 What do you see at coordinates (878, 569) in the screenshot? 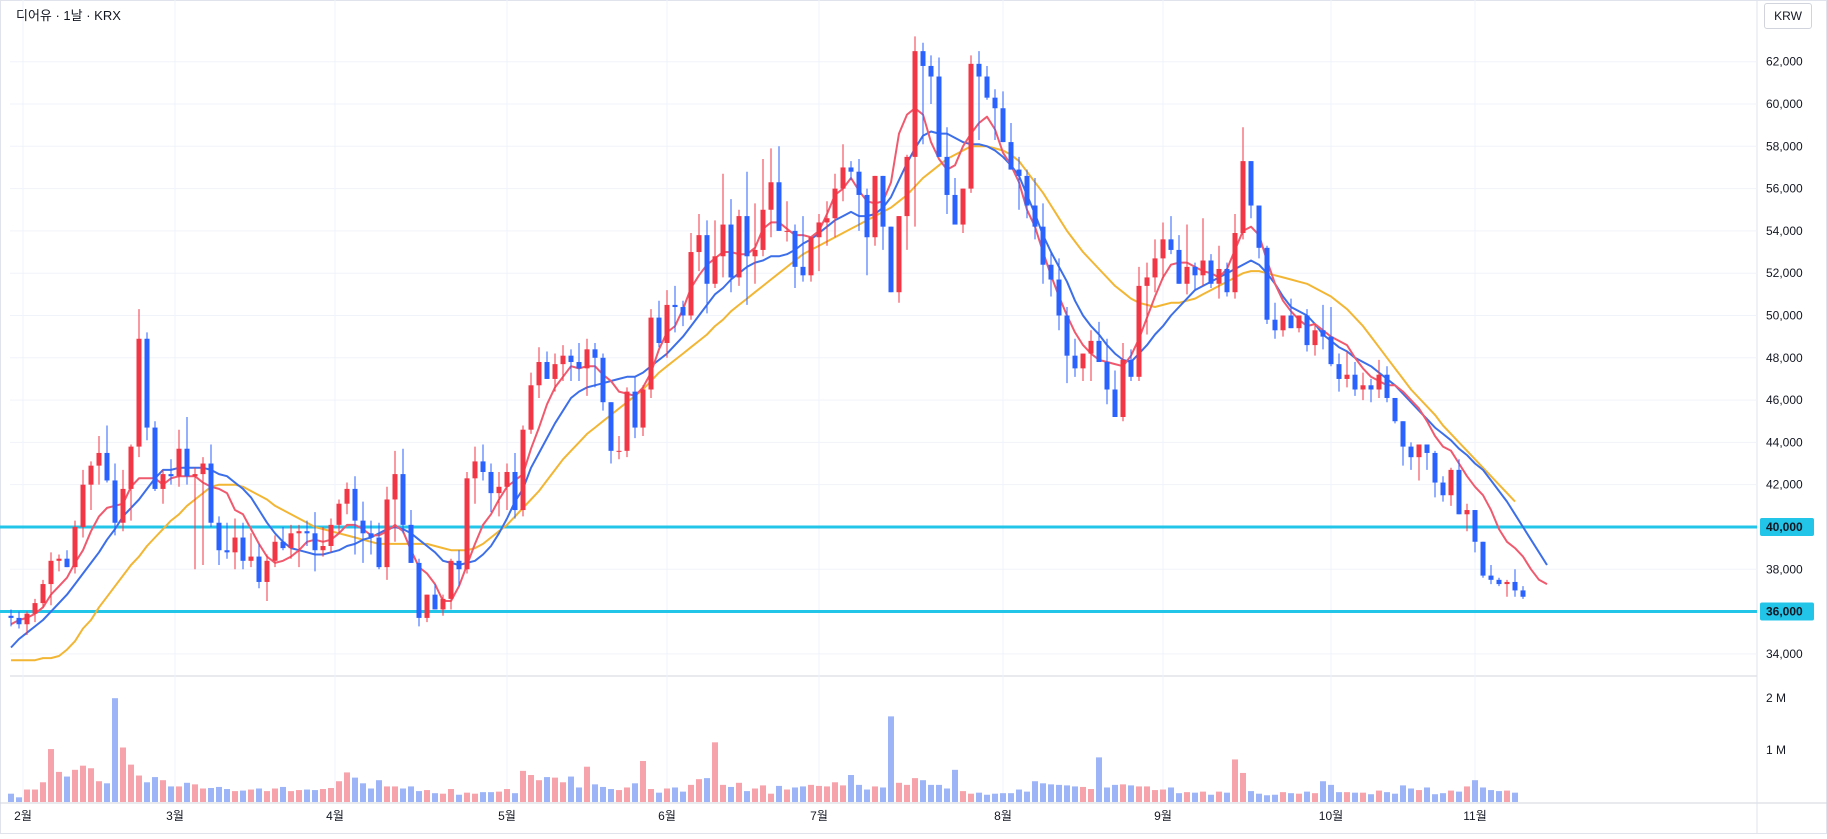
I see `level-lines` at bounding box center [878, 569].